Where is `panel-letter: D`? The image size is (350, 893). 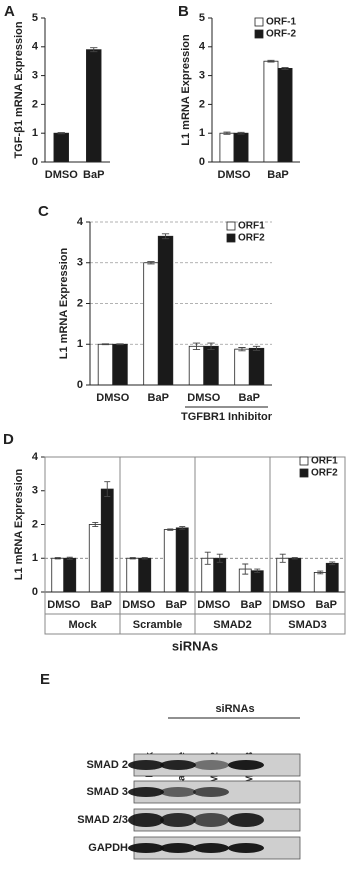
panel-letter: D is located at coordinates (8, 439).